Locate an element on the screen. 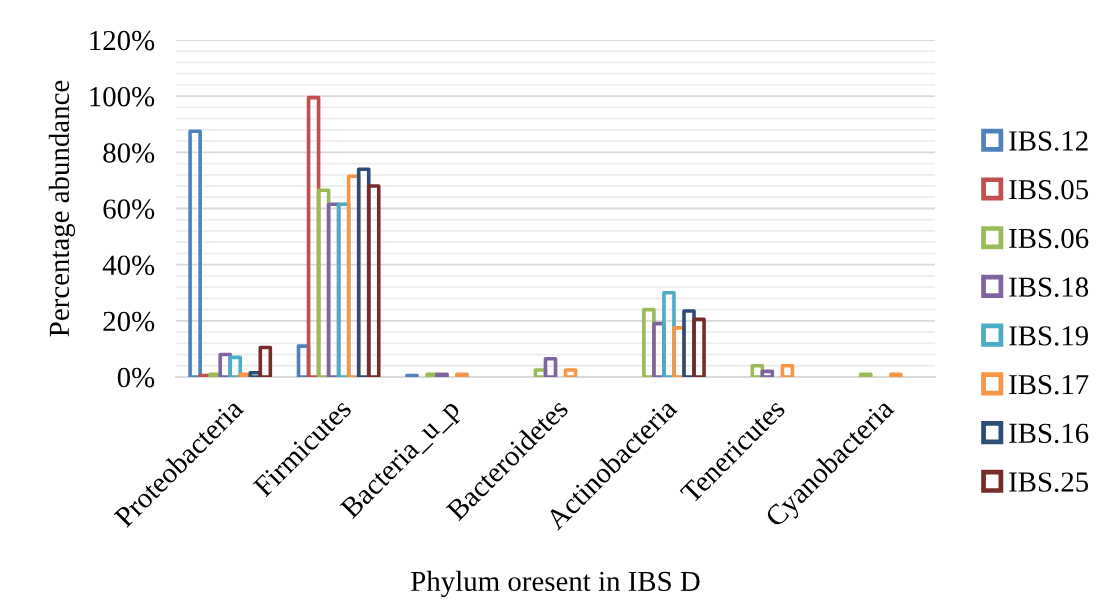 The height and width of the screenshot is (605, 1102). legend-label: IBS.06 is located at coordinates (1049, 238).